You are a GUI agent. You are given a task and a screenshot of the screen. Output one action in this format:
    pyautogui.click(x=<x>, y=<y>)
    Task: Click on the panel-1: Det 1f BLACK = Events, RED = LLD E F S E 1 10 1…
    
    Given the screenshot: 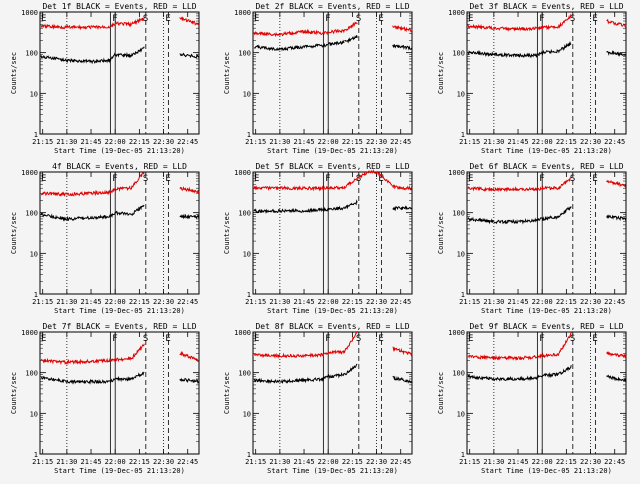 What is the action you would take?
    pyautogui.click(x=105, y=78)
    